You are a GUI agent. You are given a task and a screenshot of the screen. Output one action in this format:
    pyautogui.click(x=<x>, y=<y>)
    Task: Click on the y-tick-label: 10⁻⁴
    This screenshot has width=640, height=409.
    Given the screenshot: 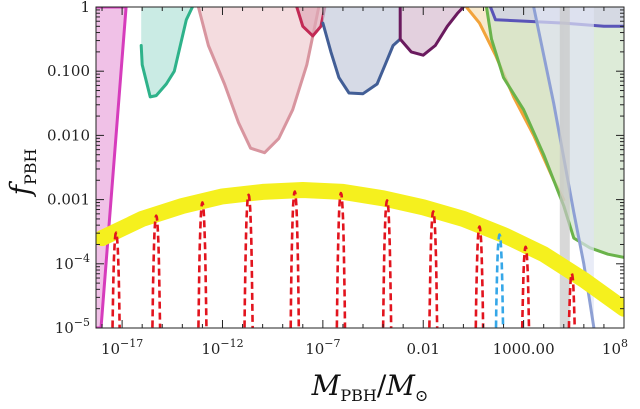 What is the action you would take?
    pyautogui.click(x=72, y=262)
    